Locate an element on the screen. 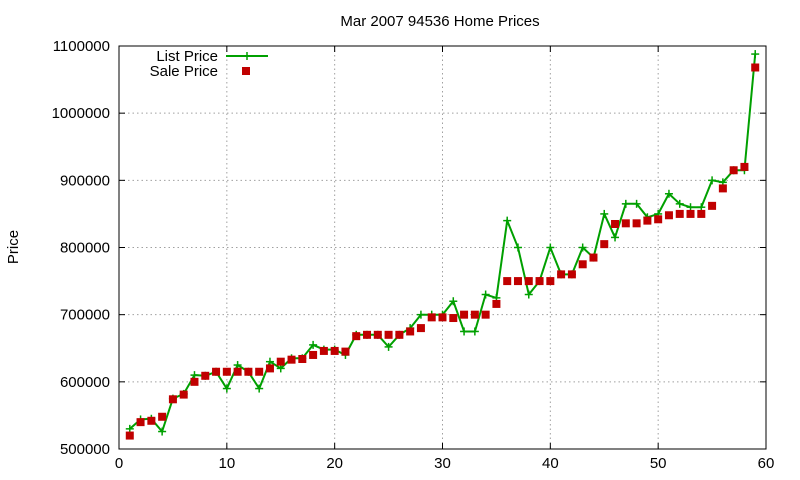 This screenshot has height=480, width=800. y-tick-label: 800000 is located at coordinates (85, 248).